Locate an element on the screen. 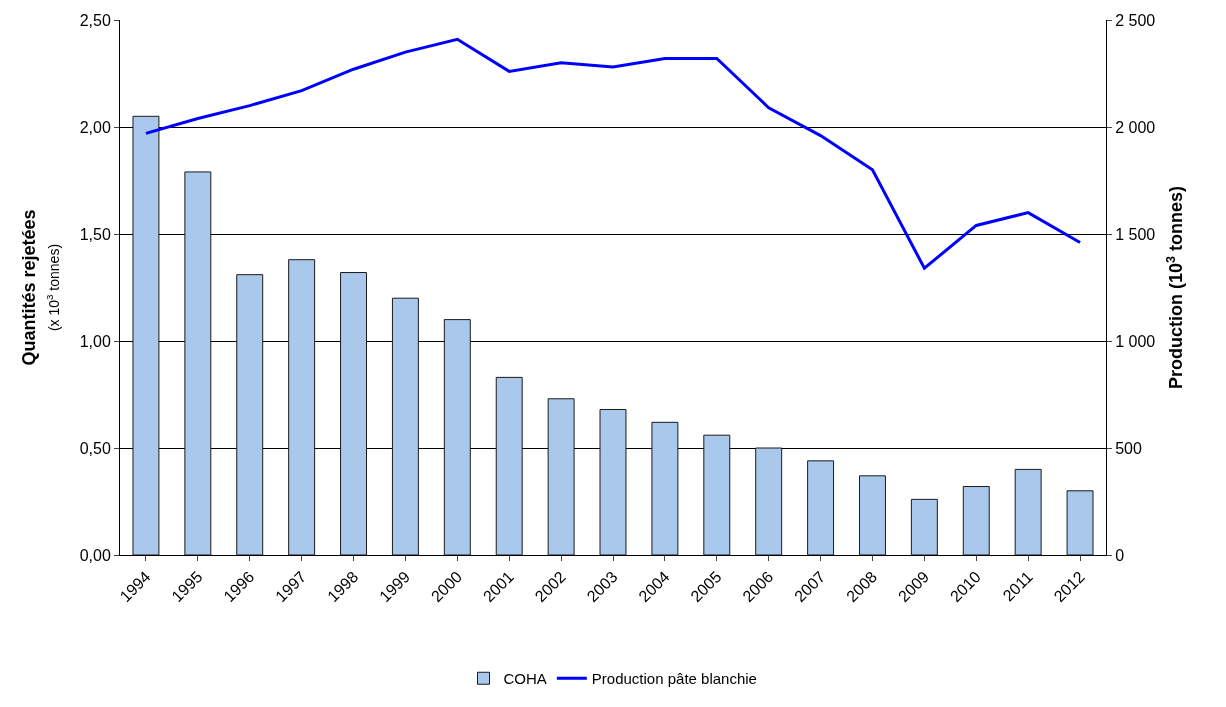 The height and width of the screenshot is (707, 1226). y-tick-label: 0,50 is located at coordinates (95, 448).